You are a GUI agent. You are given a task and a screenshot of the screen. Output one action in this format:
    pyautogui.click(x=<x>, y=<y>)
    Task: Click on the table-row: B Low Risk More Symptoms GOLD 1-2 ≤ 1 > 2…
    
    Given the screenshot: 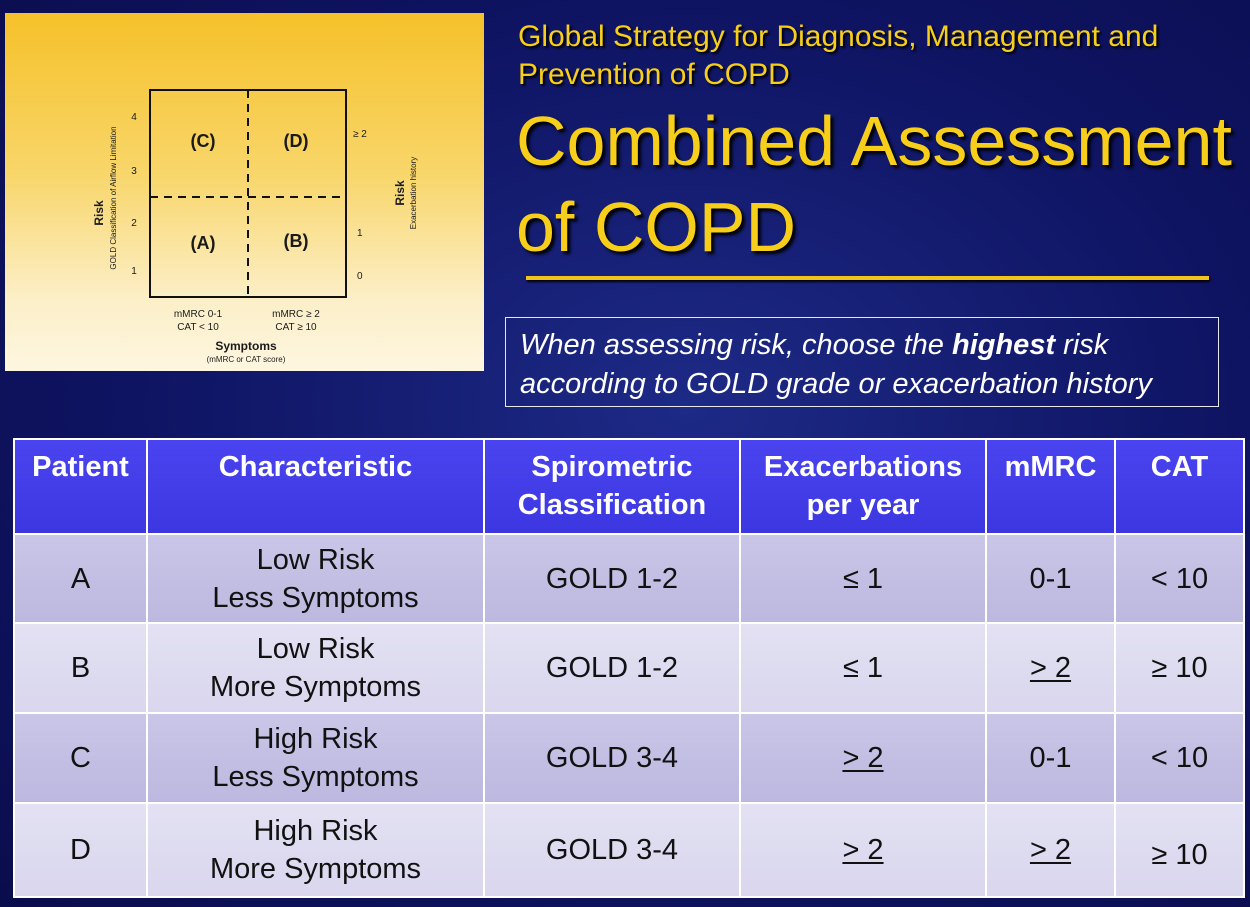 What is the action you would take?
    pyautogui.click(x=629, y=668)
    